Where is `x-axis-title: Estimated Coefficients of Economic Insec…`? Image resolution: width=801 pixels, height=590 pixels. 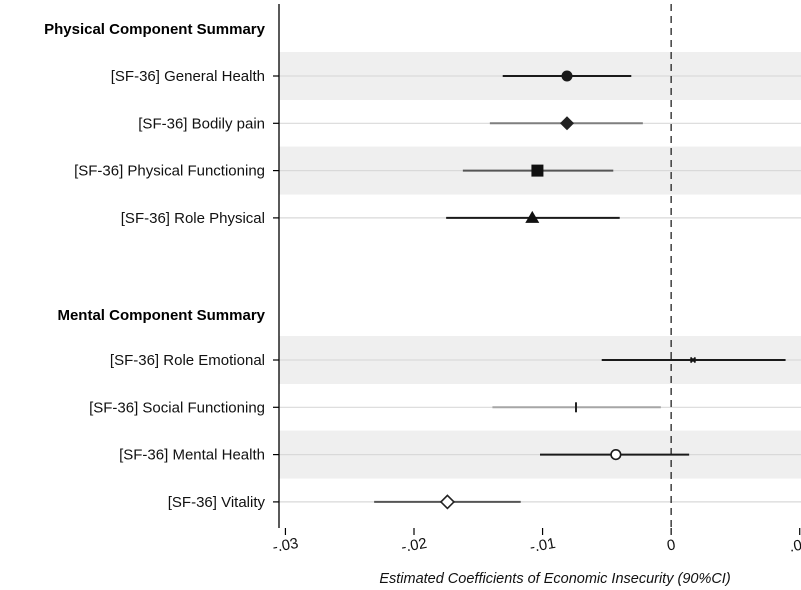
x-axis-title: Estimated Coefficients of Economic Insec… is located at coordinates (554, 579).